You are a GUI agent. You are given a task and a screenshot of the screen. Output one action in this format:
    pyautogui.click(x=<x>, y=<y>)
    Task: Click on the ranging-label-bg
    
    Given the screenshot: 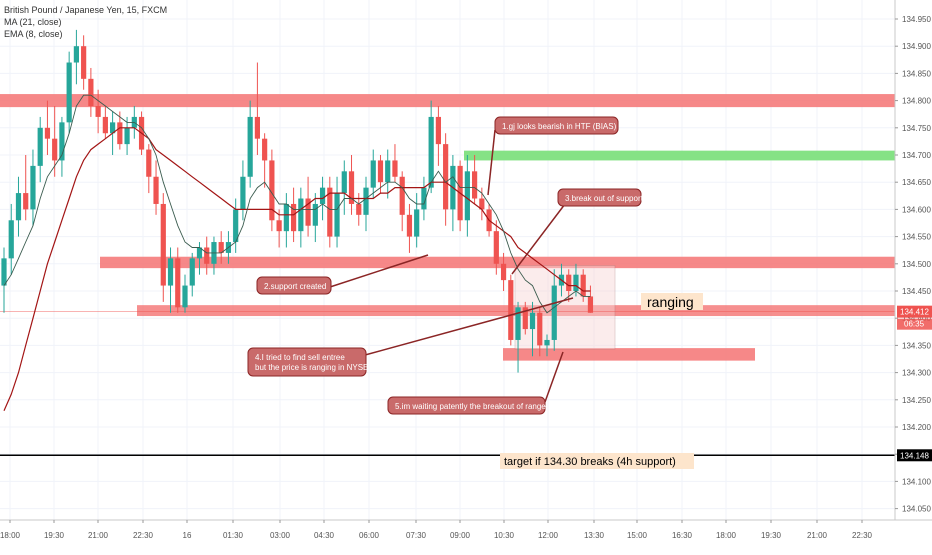 What is the action you would take?
    pyautogui.click(x=672, y=301)
    